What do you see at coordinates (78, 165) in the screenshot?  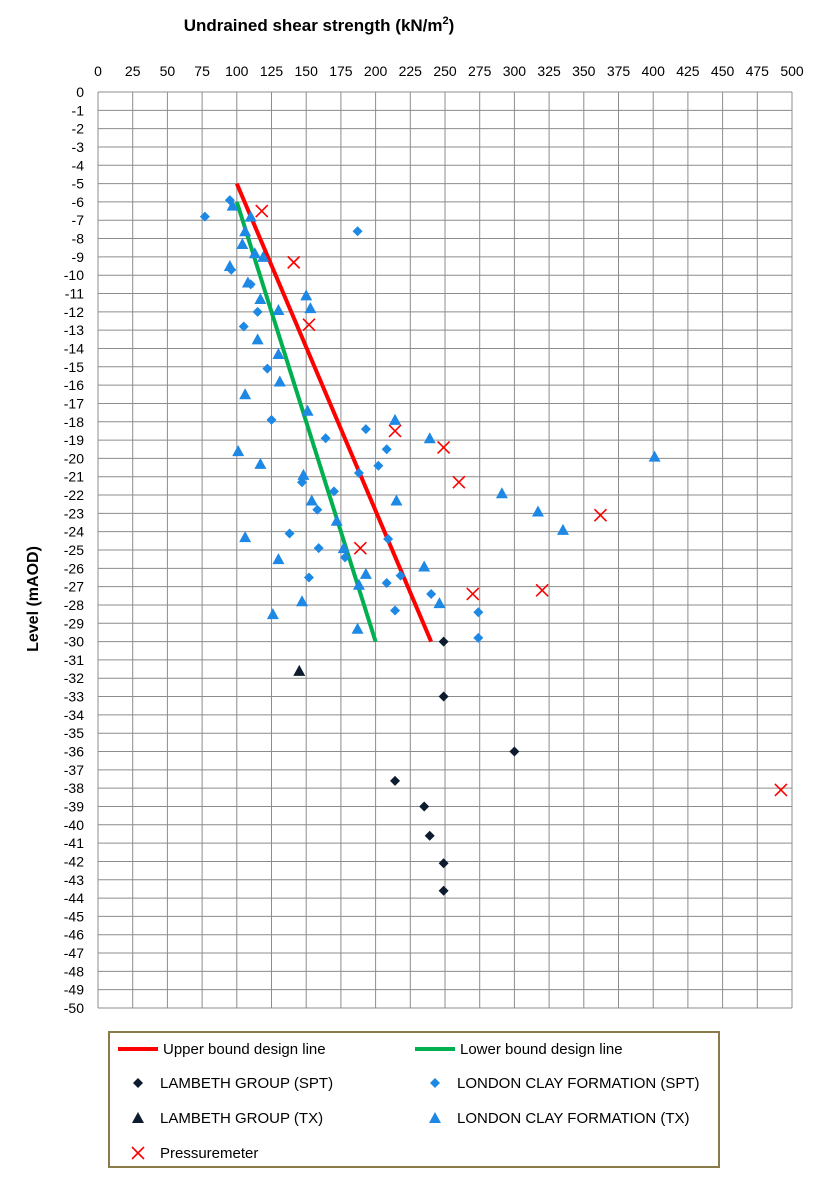 I see `y-tick-label: -4` at bounding box center [78, 165].